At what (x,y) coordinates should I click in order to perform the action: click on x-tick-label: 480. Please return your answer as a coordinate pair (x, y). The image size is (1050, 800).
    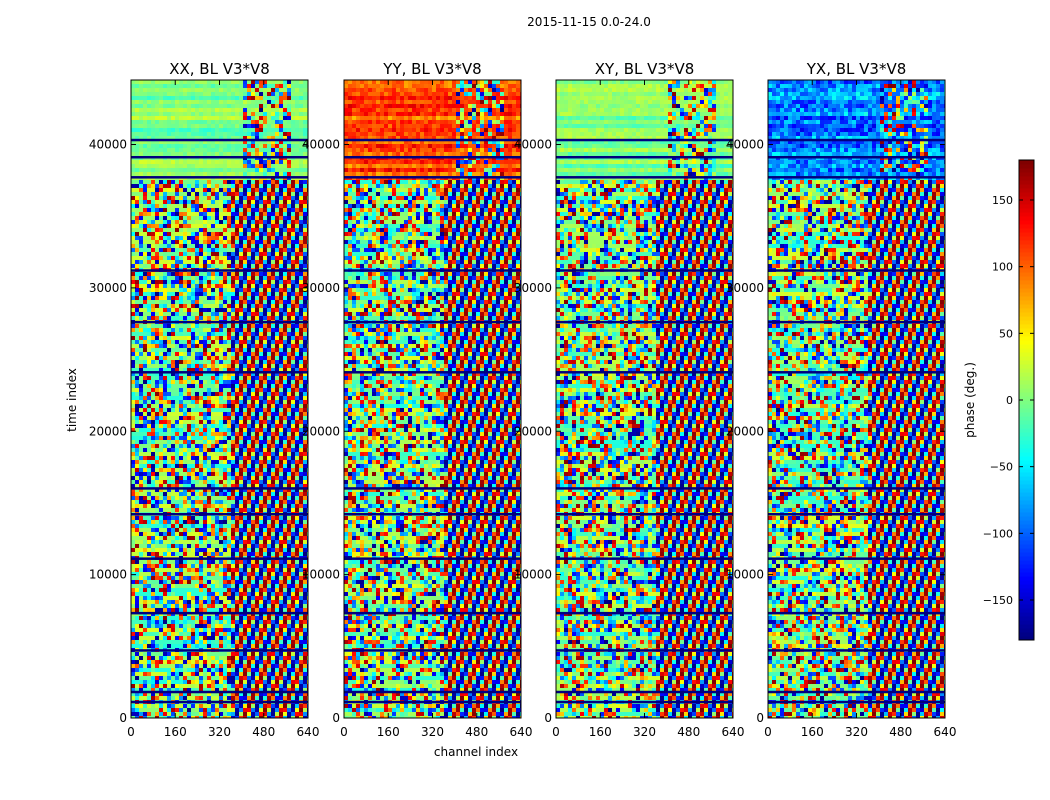
    Looking at the image, I should click on (900, 732).